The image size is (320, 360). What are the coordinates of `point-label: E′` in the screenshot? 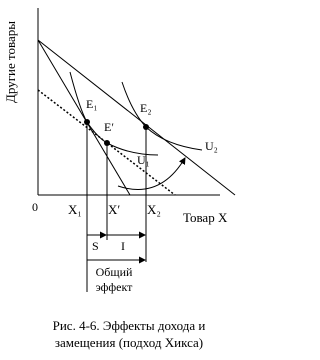 It's located at (109, 127).